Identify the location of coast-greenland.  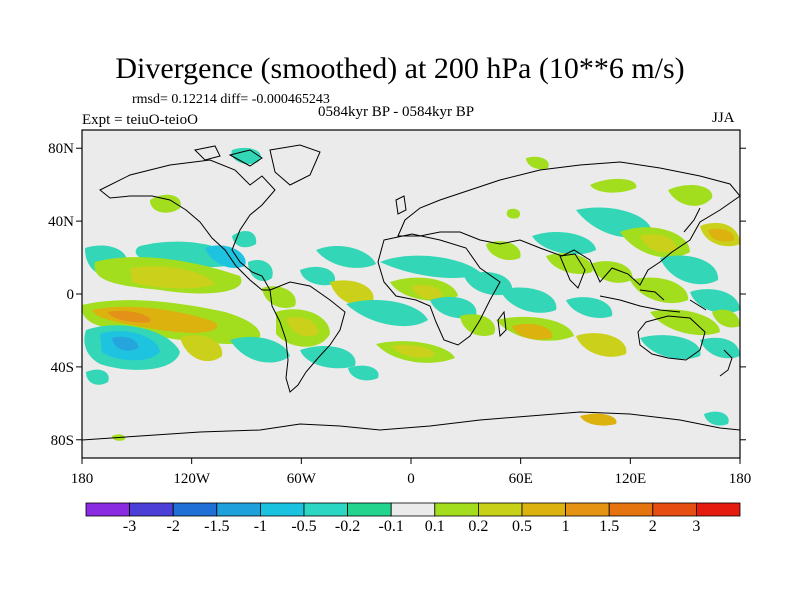
(295, 165).